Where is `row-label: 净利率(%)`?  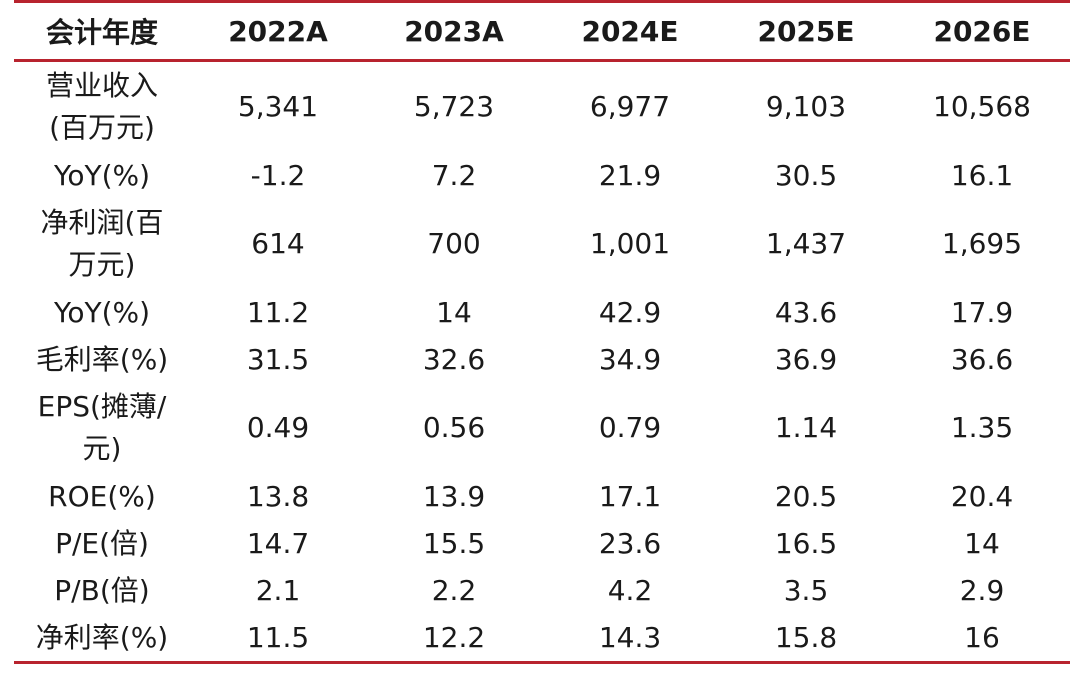
row-label: 净利率(%) is located at coordinates (102, 639).